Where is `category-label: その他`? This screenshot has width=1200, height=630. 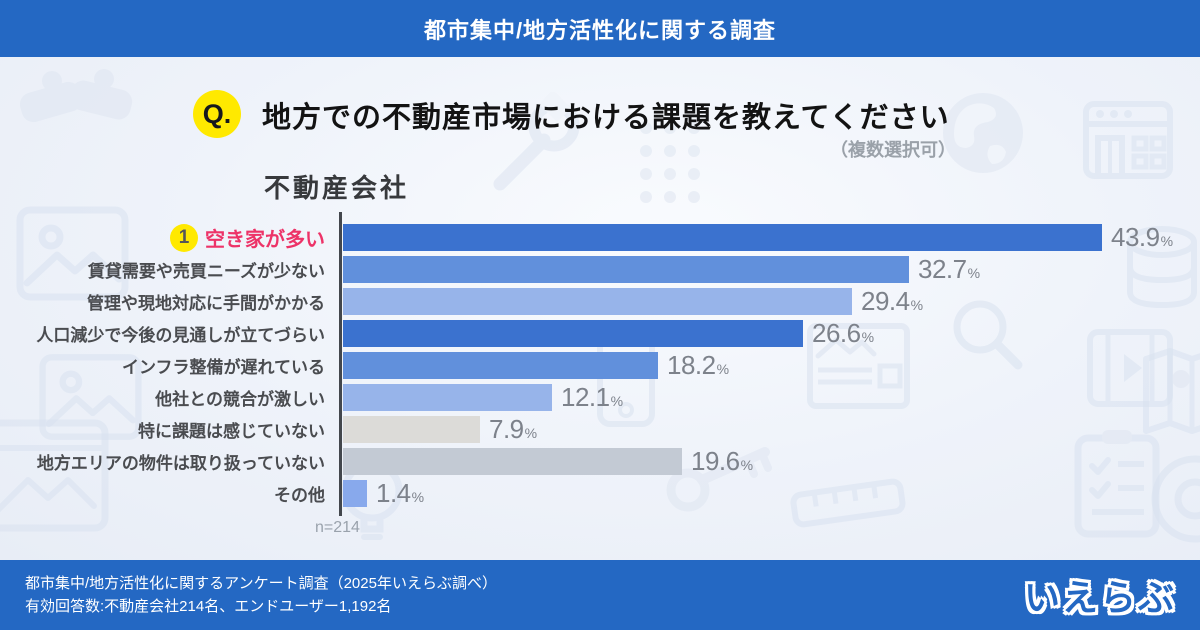
category-label: その他 is located at coordinates (299, 495).